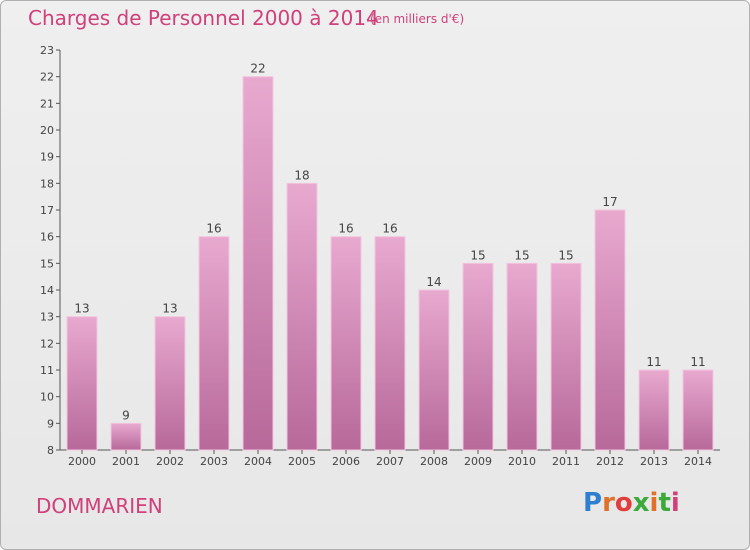  Describe the element at coordinates (258, 461) in the screenshot. I see `x-tick-label-2004: 2004` at that location.